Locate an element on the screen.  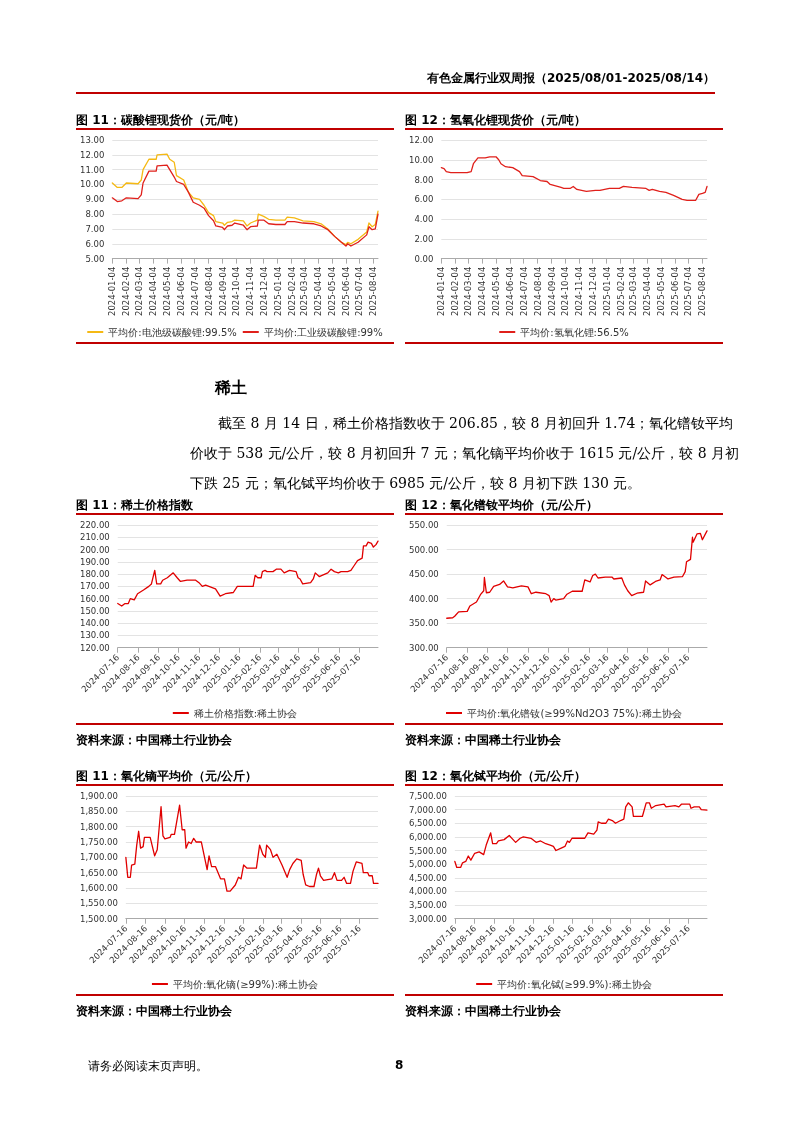
chart-title: 图 12：氧化镨钕平均价（元/公斤） is located at coordinates (564, 506).